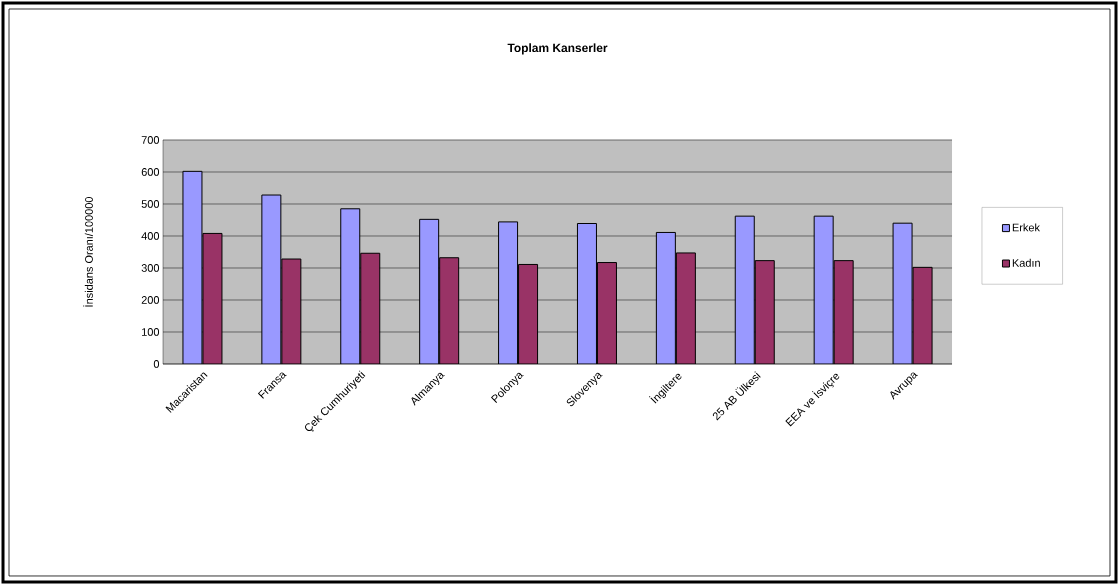  What do you see at coordinates (150, 204) in the screenshot?
I see `y-tick-label: 500` at bounding box center [150, 204].